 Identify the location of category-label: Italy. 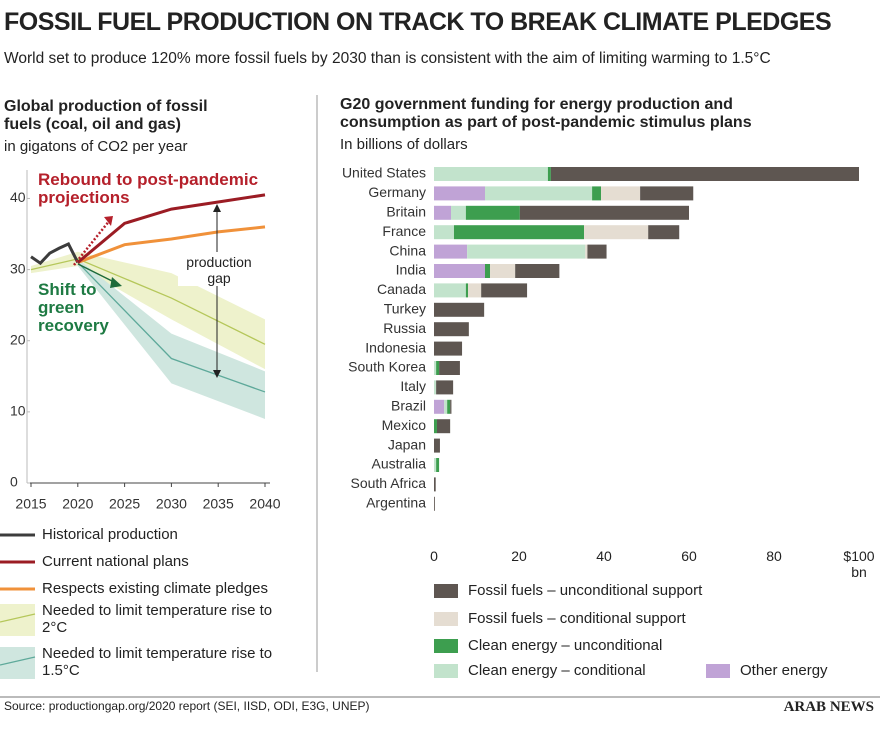
(413, 386).